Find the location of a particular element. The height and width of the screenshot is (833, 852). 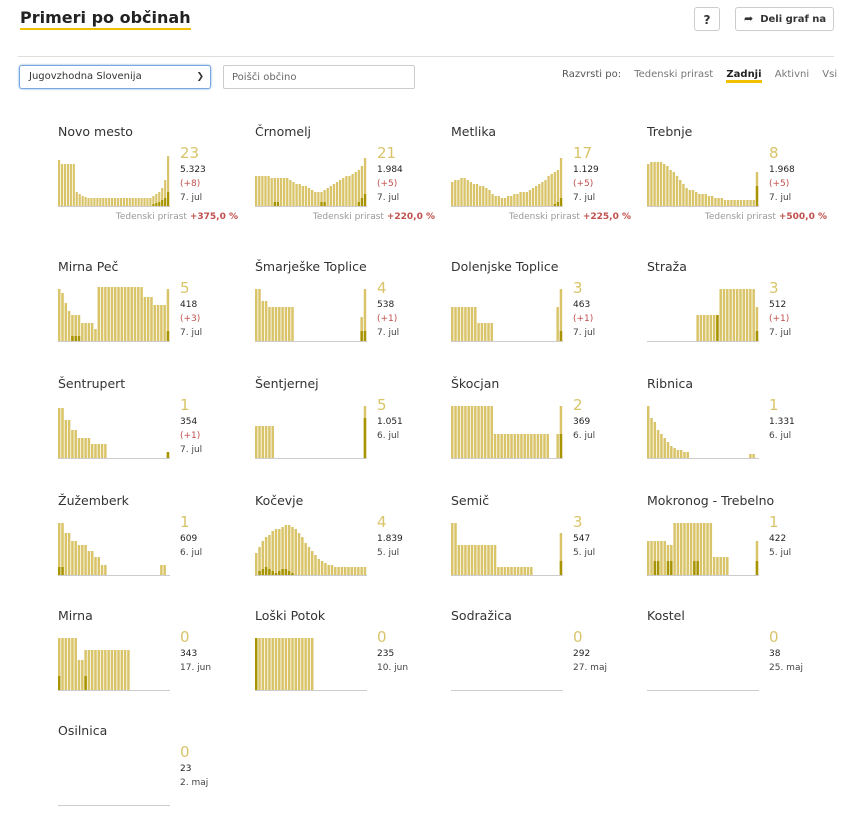

municipality-card: Kostel 0 38 25. maj is located at coordinates (737, 663).